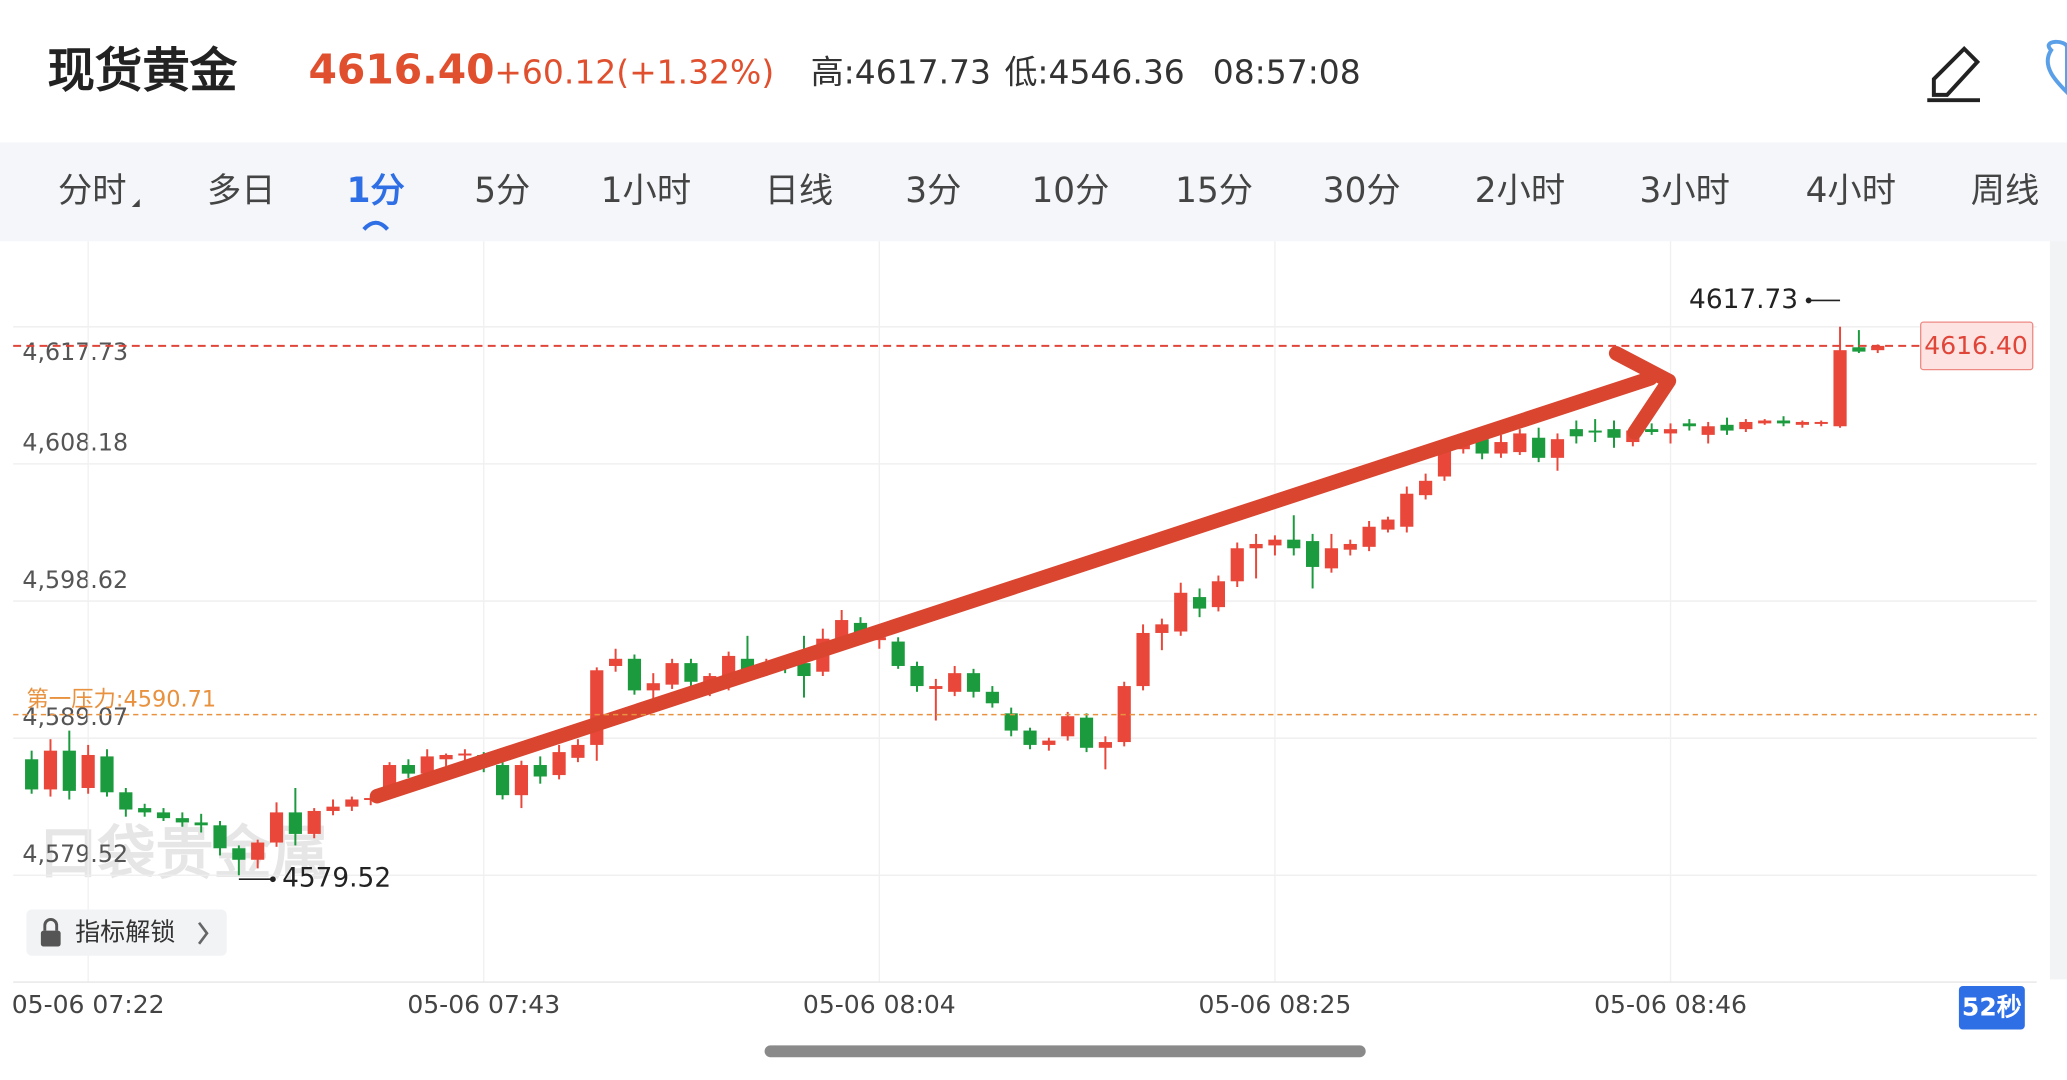 This screenshot has width=2067, height=1080. I want to click on max-marker-dot, so click(1808, 300).